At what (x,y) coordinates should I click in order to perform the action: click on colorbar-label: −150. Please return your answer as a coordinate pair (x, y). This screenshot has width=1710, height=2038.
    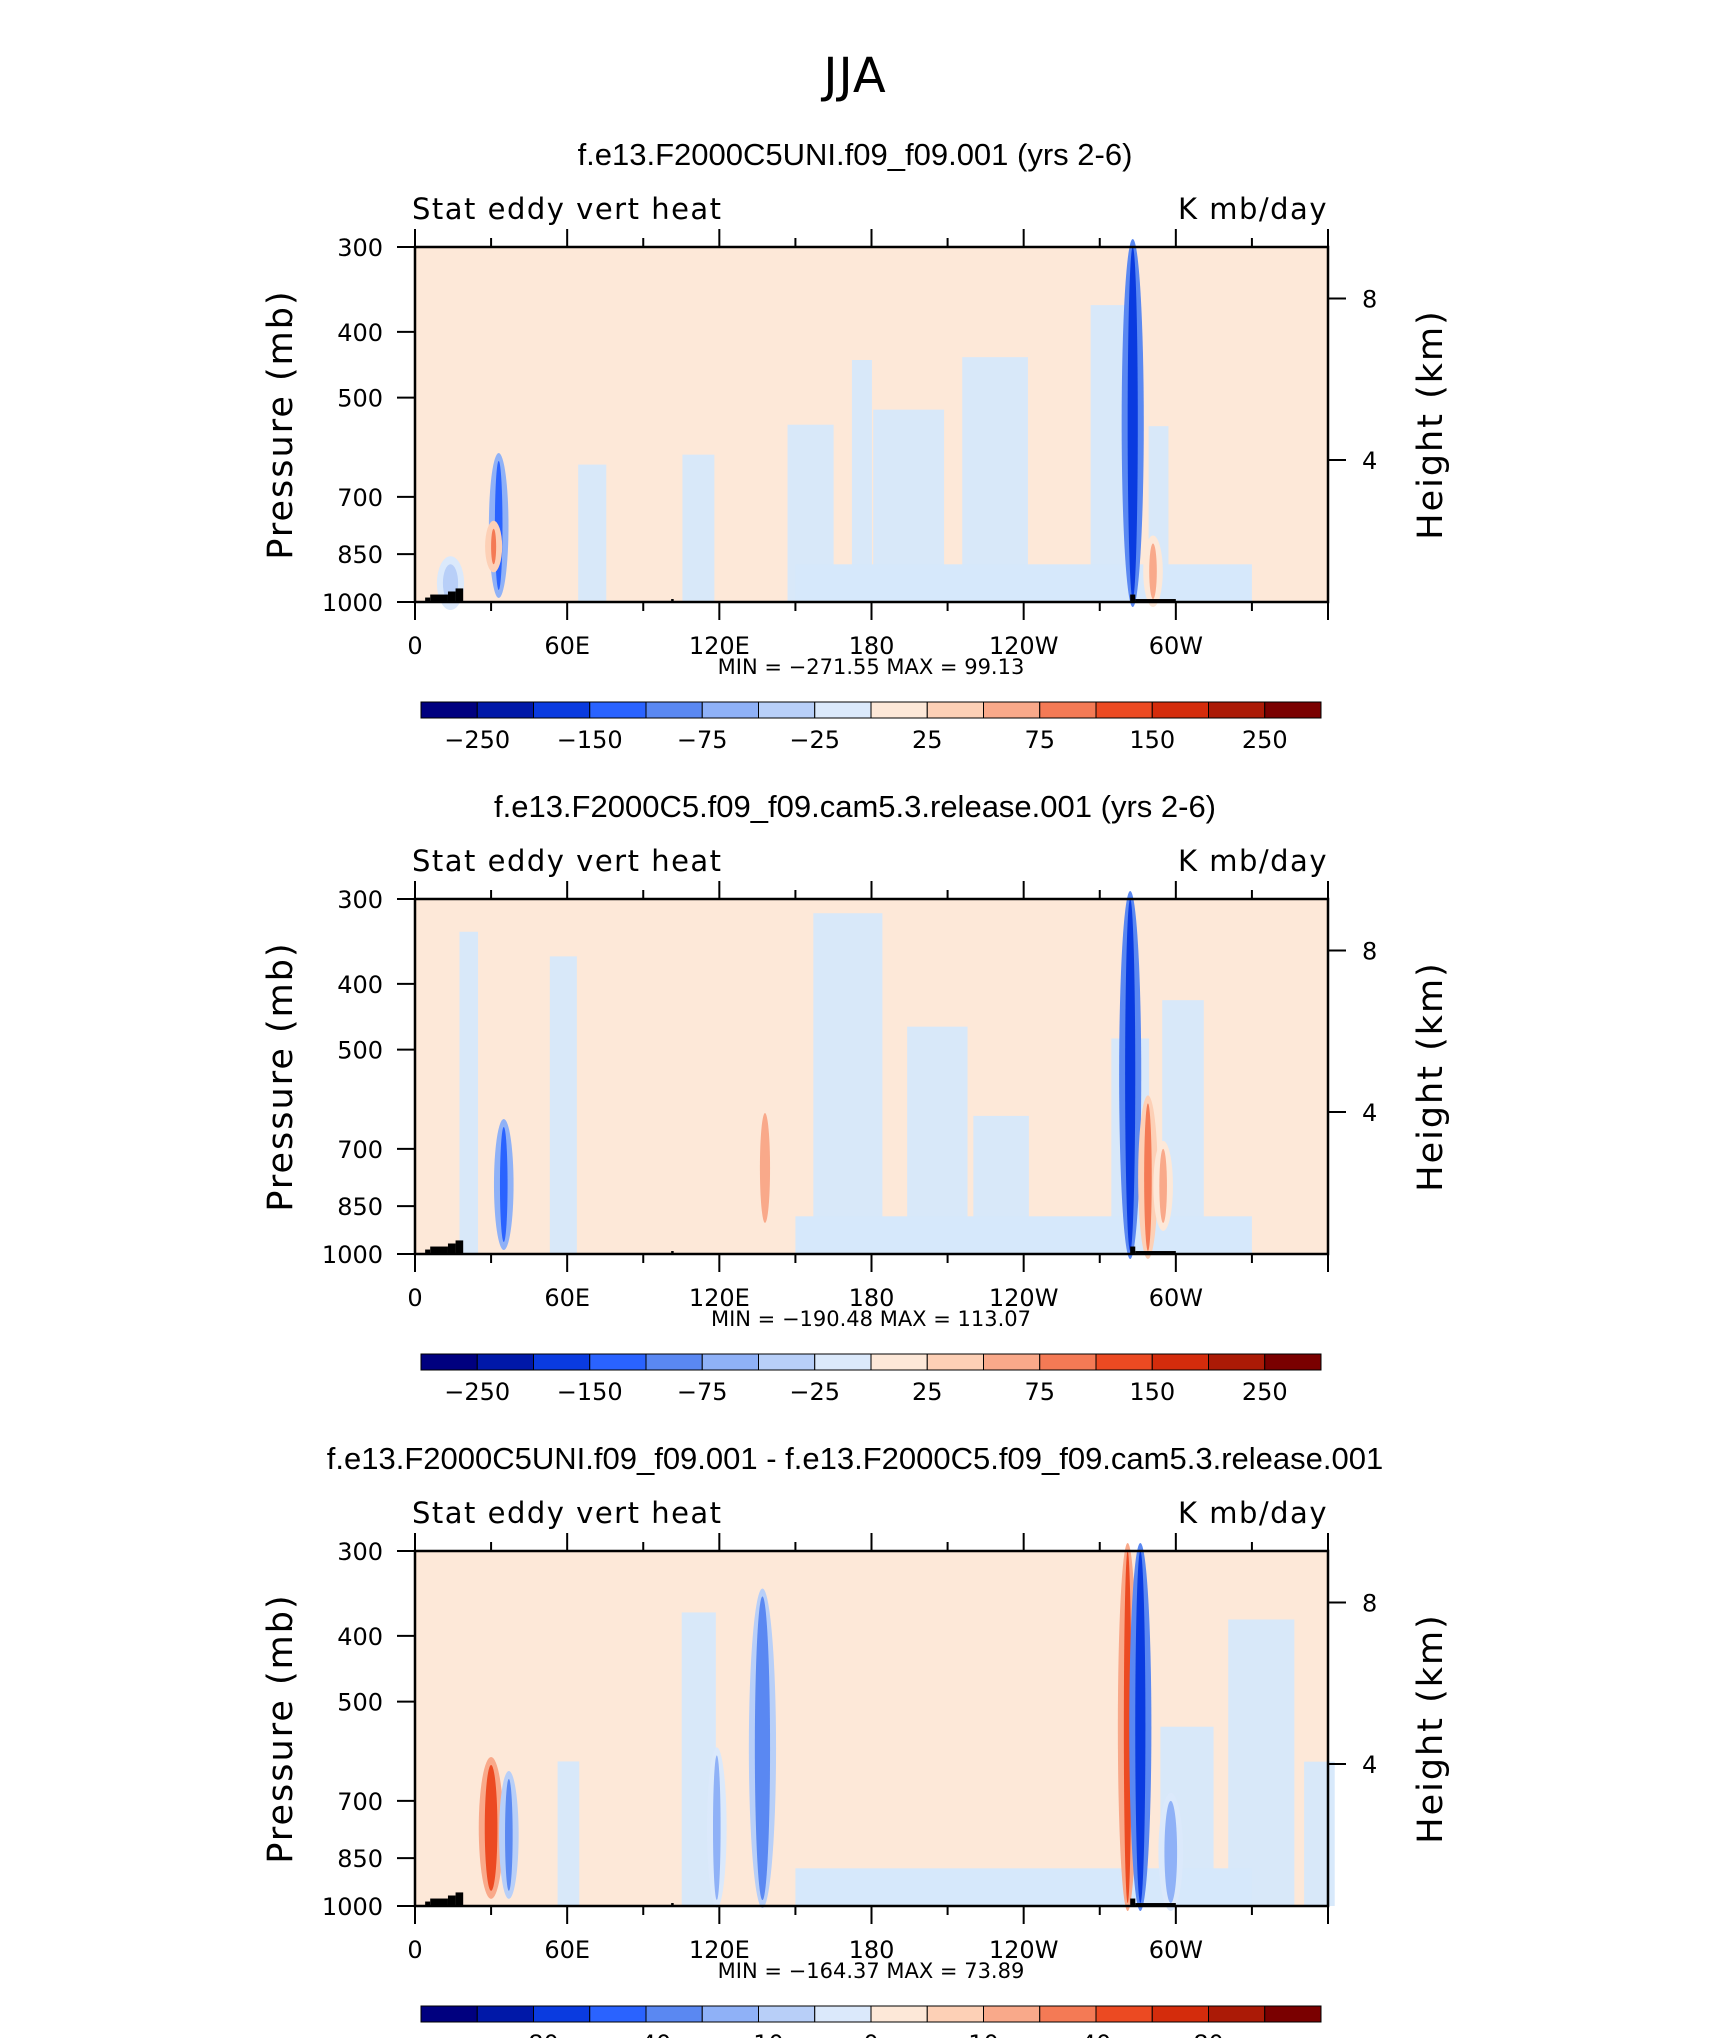
    Looking at the image, I should click on (590, 1392).